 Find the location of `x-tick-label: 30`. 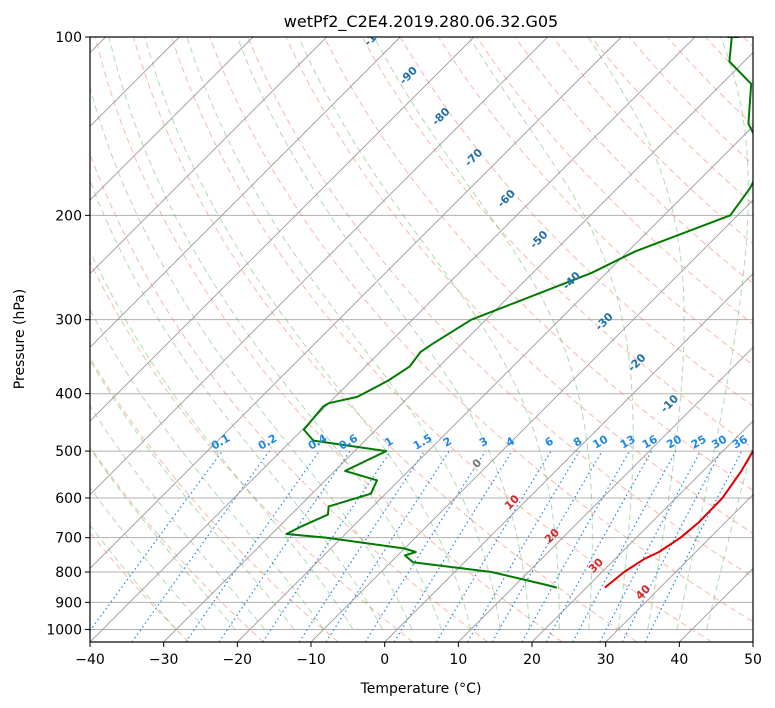

x-tick-label: 30 is located at coordinates (606, 660).